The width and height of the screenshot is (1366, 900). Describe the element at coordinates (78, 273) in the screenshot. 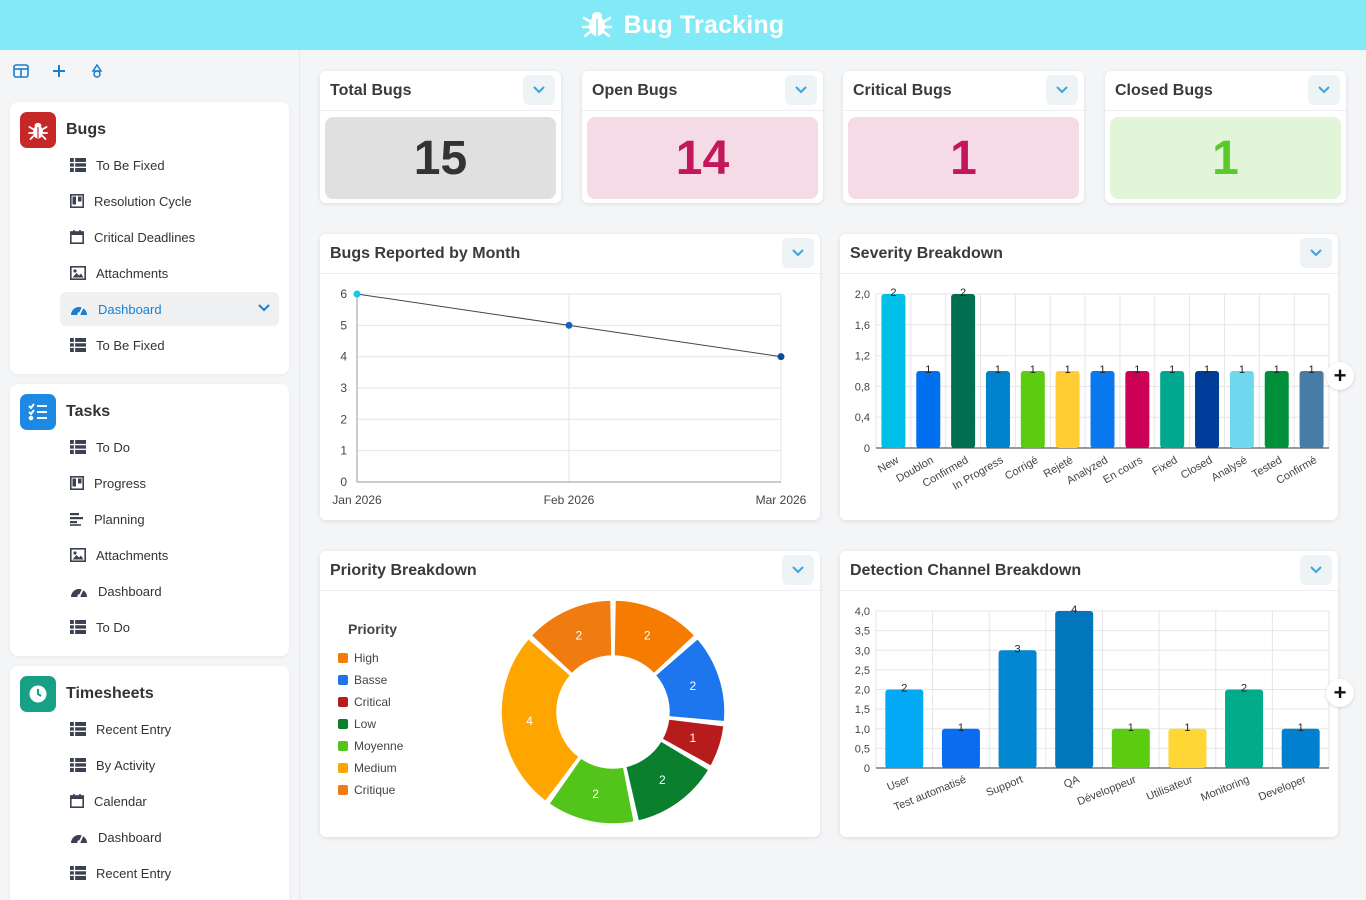

I see `image-icon` at that location.